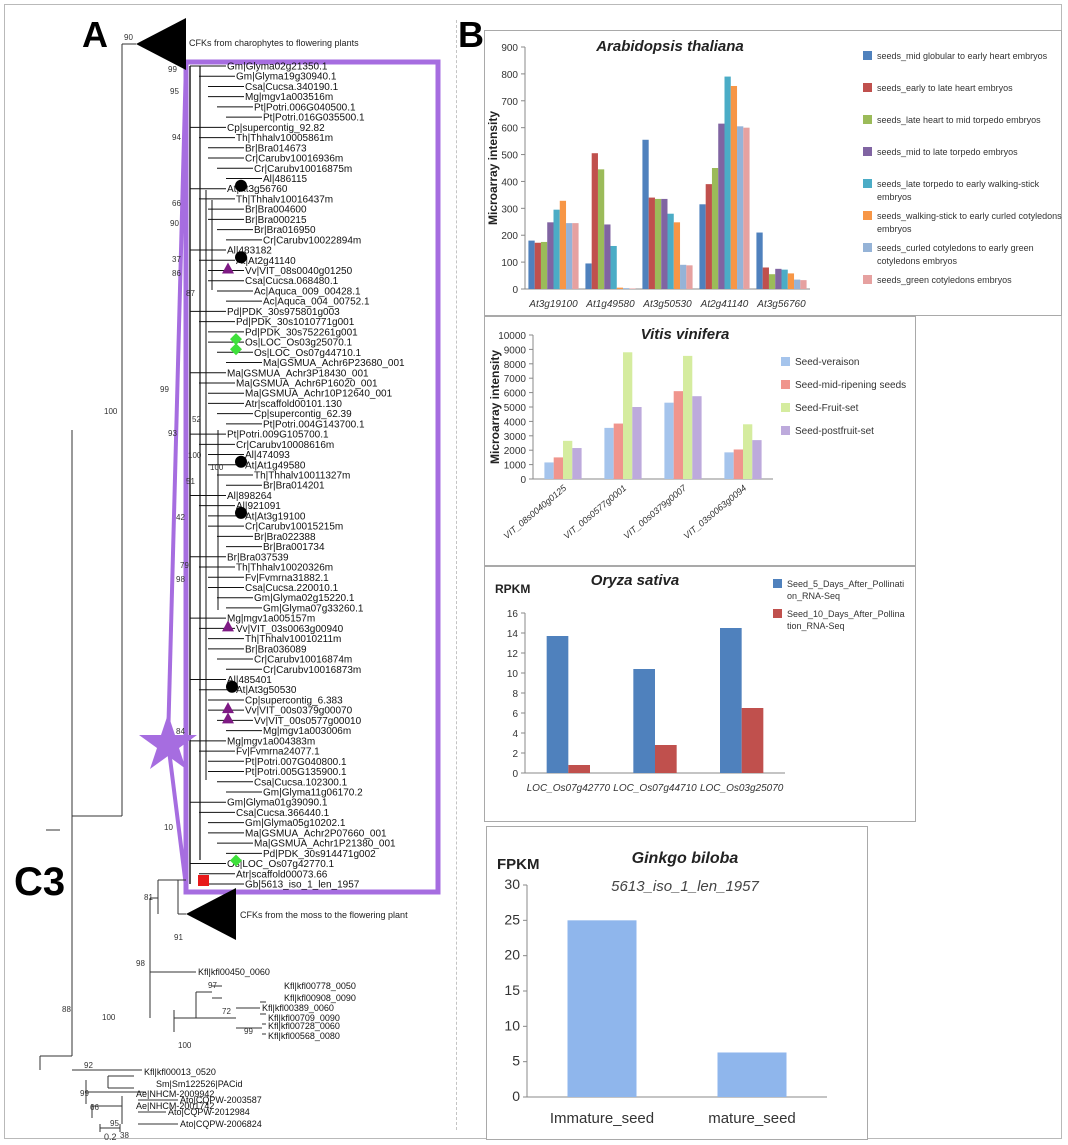 This screenshot has height=1145, width=1068. What do you see at coordinates (314, 424) in the screenshot?
I see `leaf-label: Pt|Potri.004G143700.1` at bounding box center [314, 424].